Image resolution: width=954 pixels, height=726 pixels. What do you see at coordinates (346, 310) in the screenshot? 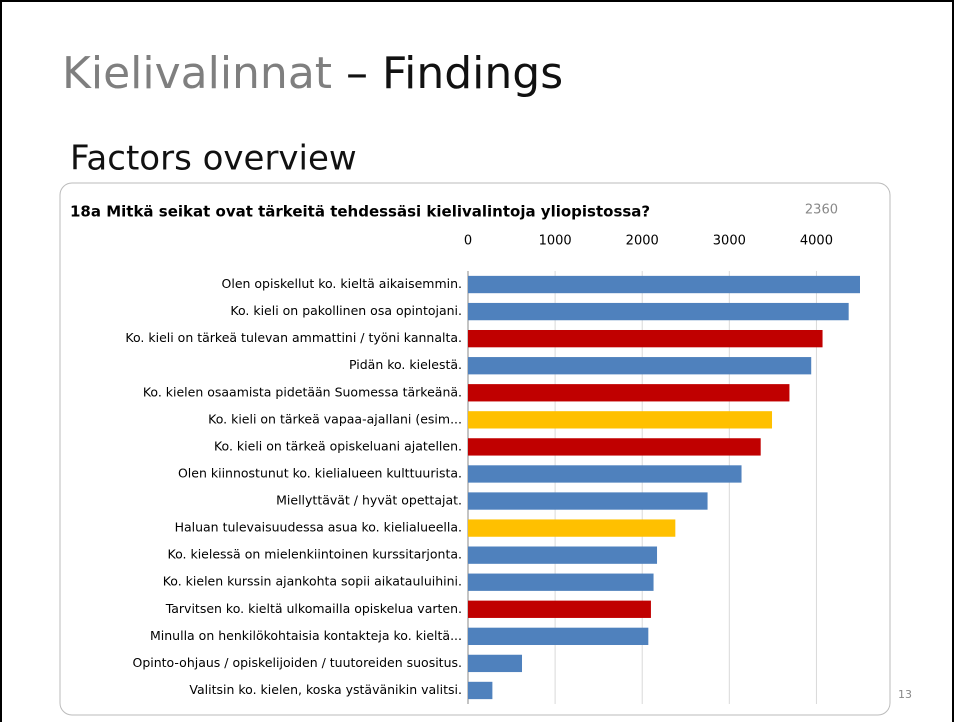
I see `y-tick-label: Ko. kieli on pakollinen osa opintojani.` at bounding box center [346, 310].